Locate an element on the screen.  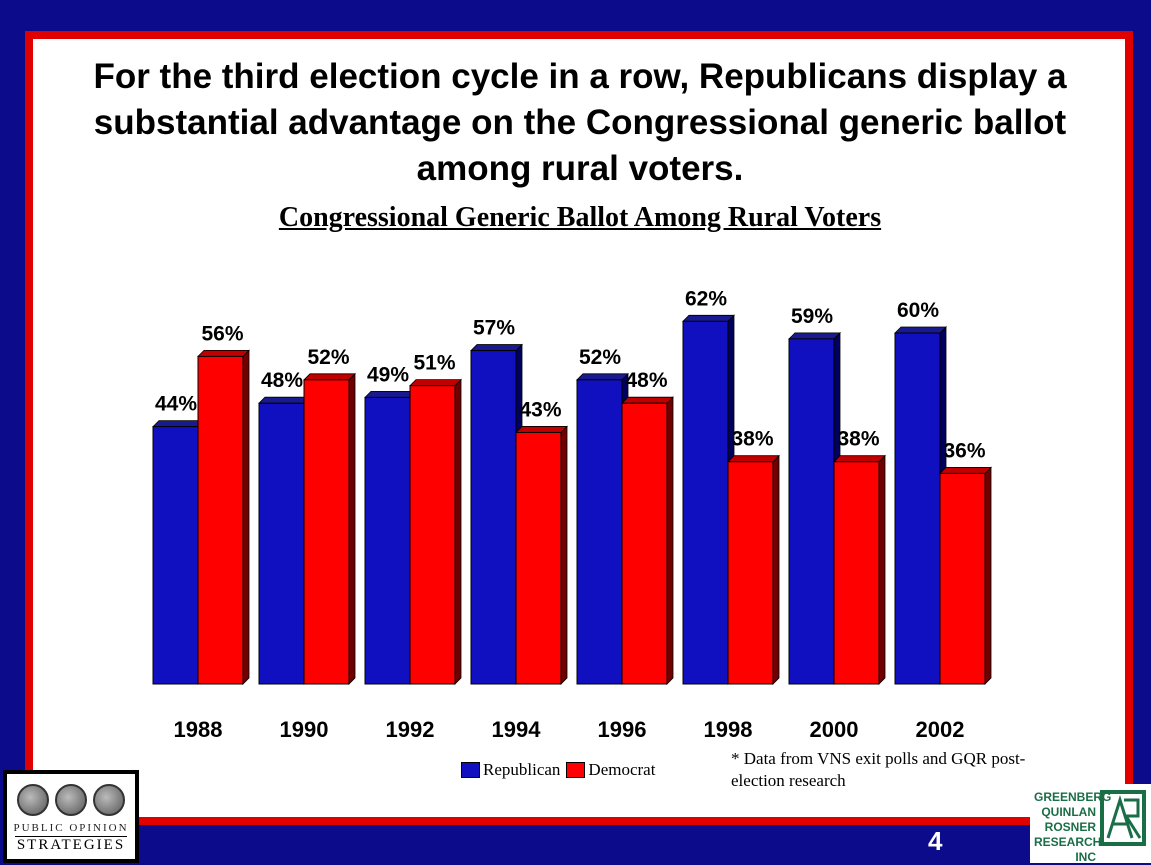
chart-legend: Republican Democrat is located at coordinates (561, 770).